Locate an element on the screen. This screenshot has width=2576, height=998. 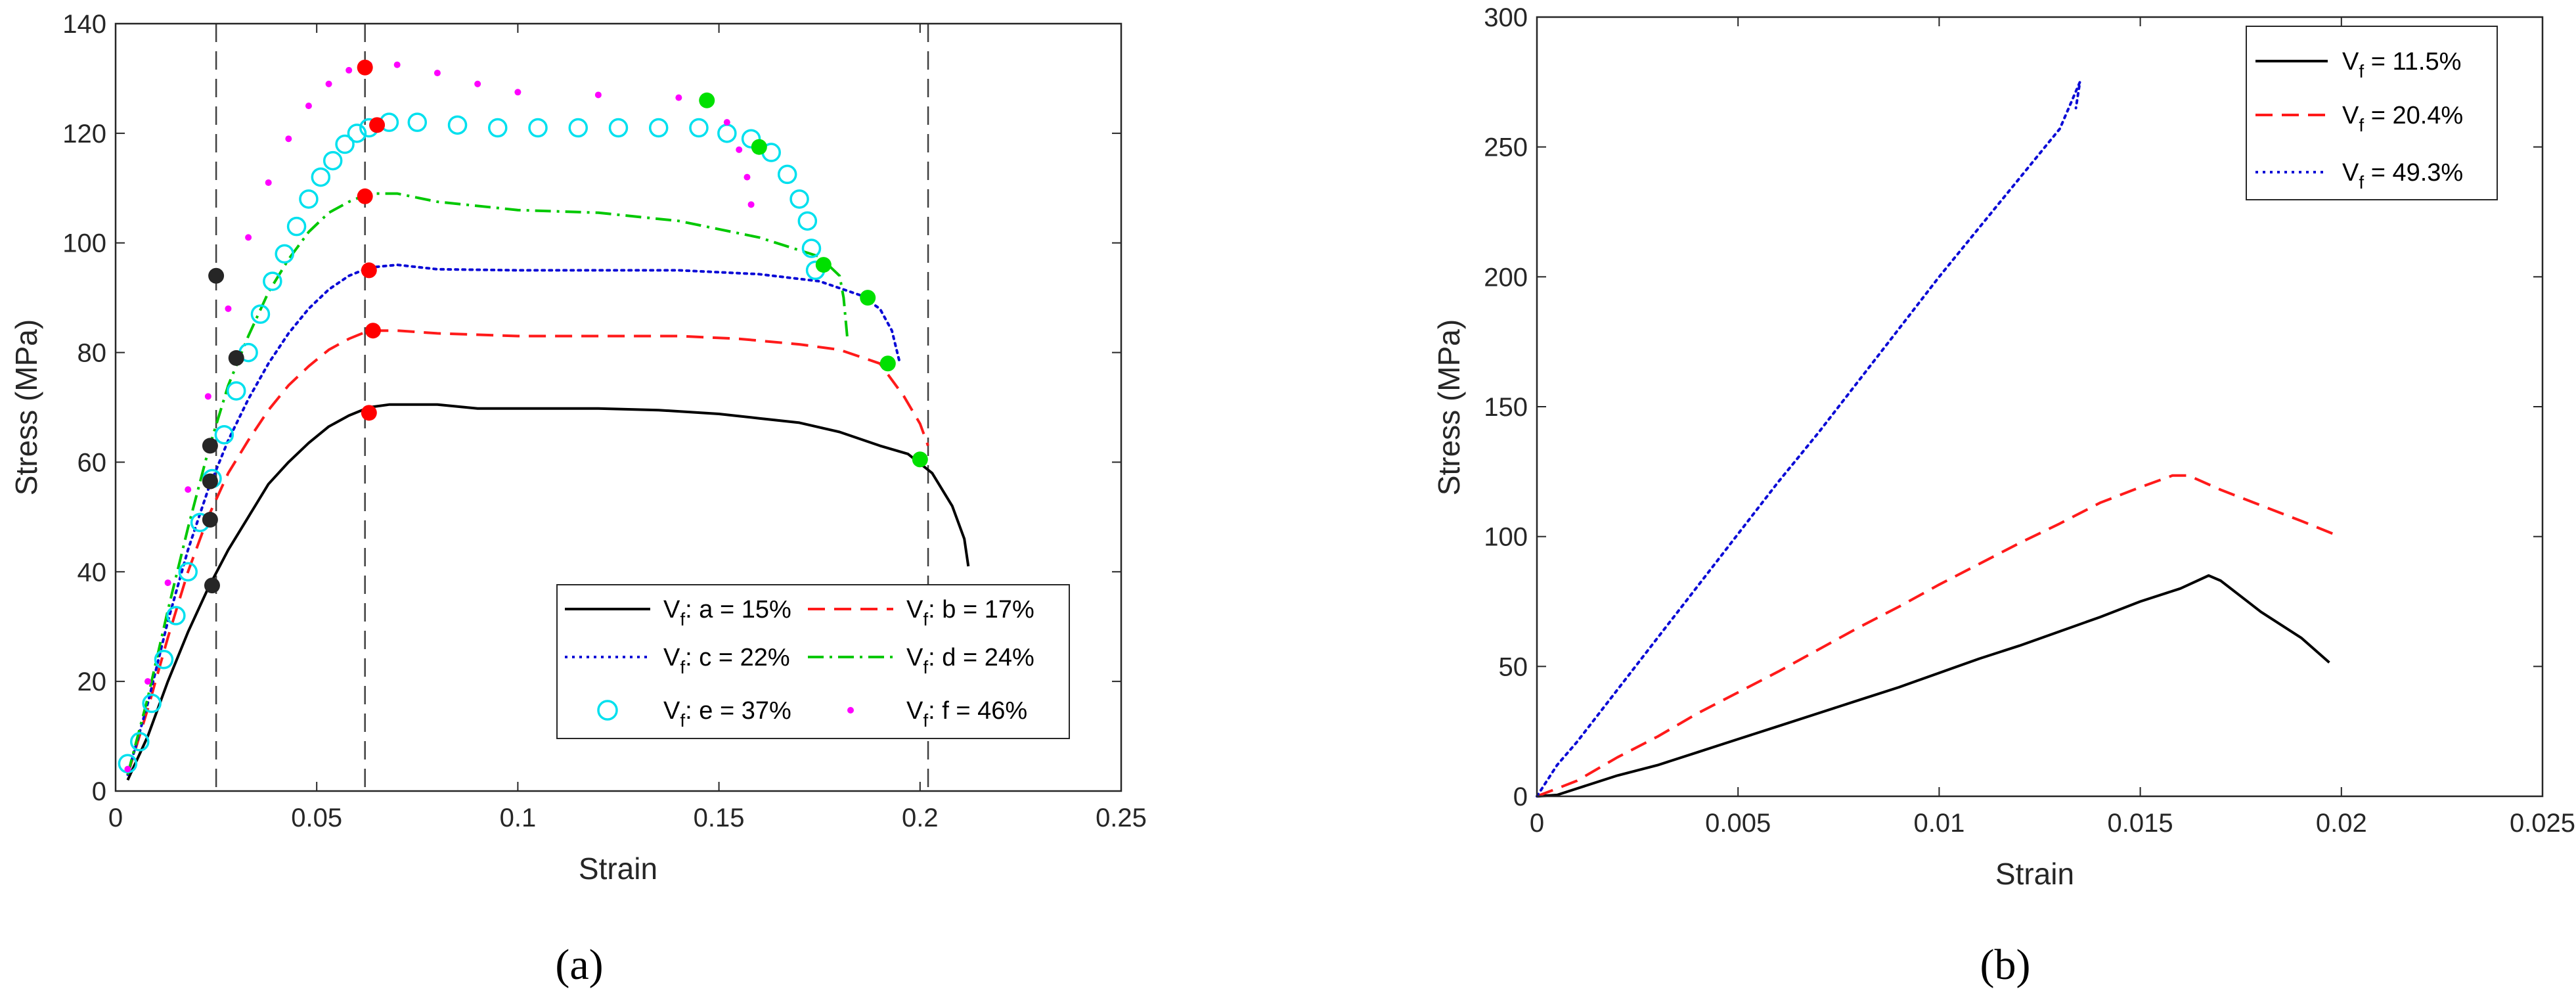
chart-b-legend: Vf = 11.5%Vf = 20.4%Vf = 49.3% is located at coordinates (2372, 113).